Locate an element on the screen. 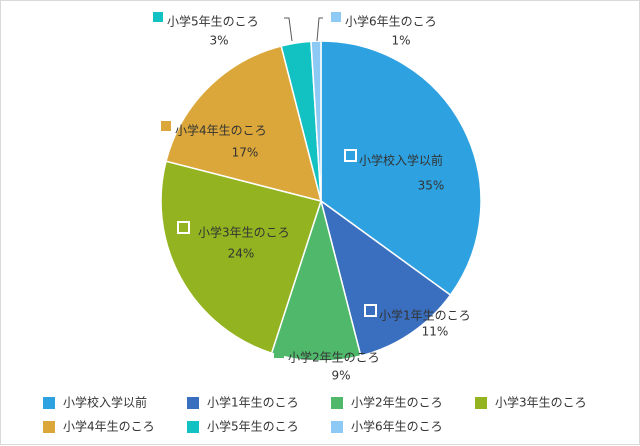  leader-lines is located at coordinates (303, 29).